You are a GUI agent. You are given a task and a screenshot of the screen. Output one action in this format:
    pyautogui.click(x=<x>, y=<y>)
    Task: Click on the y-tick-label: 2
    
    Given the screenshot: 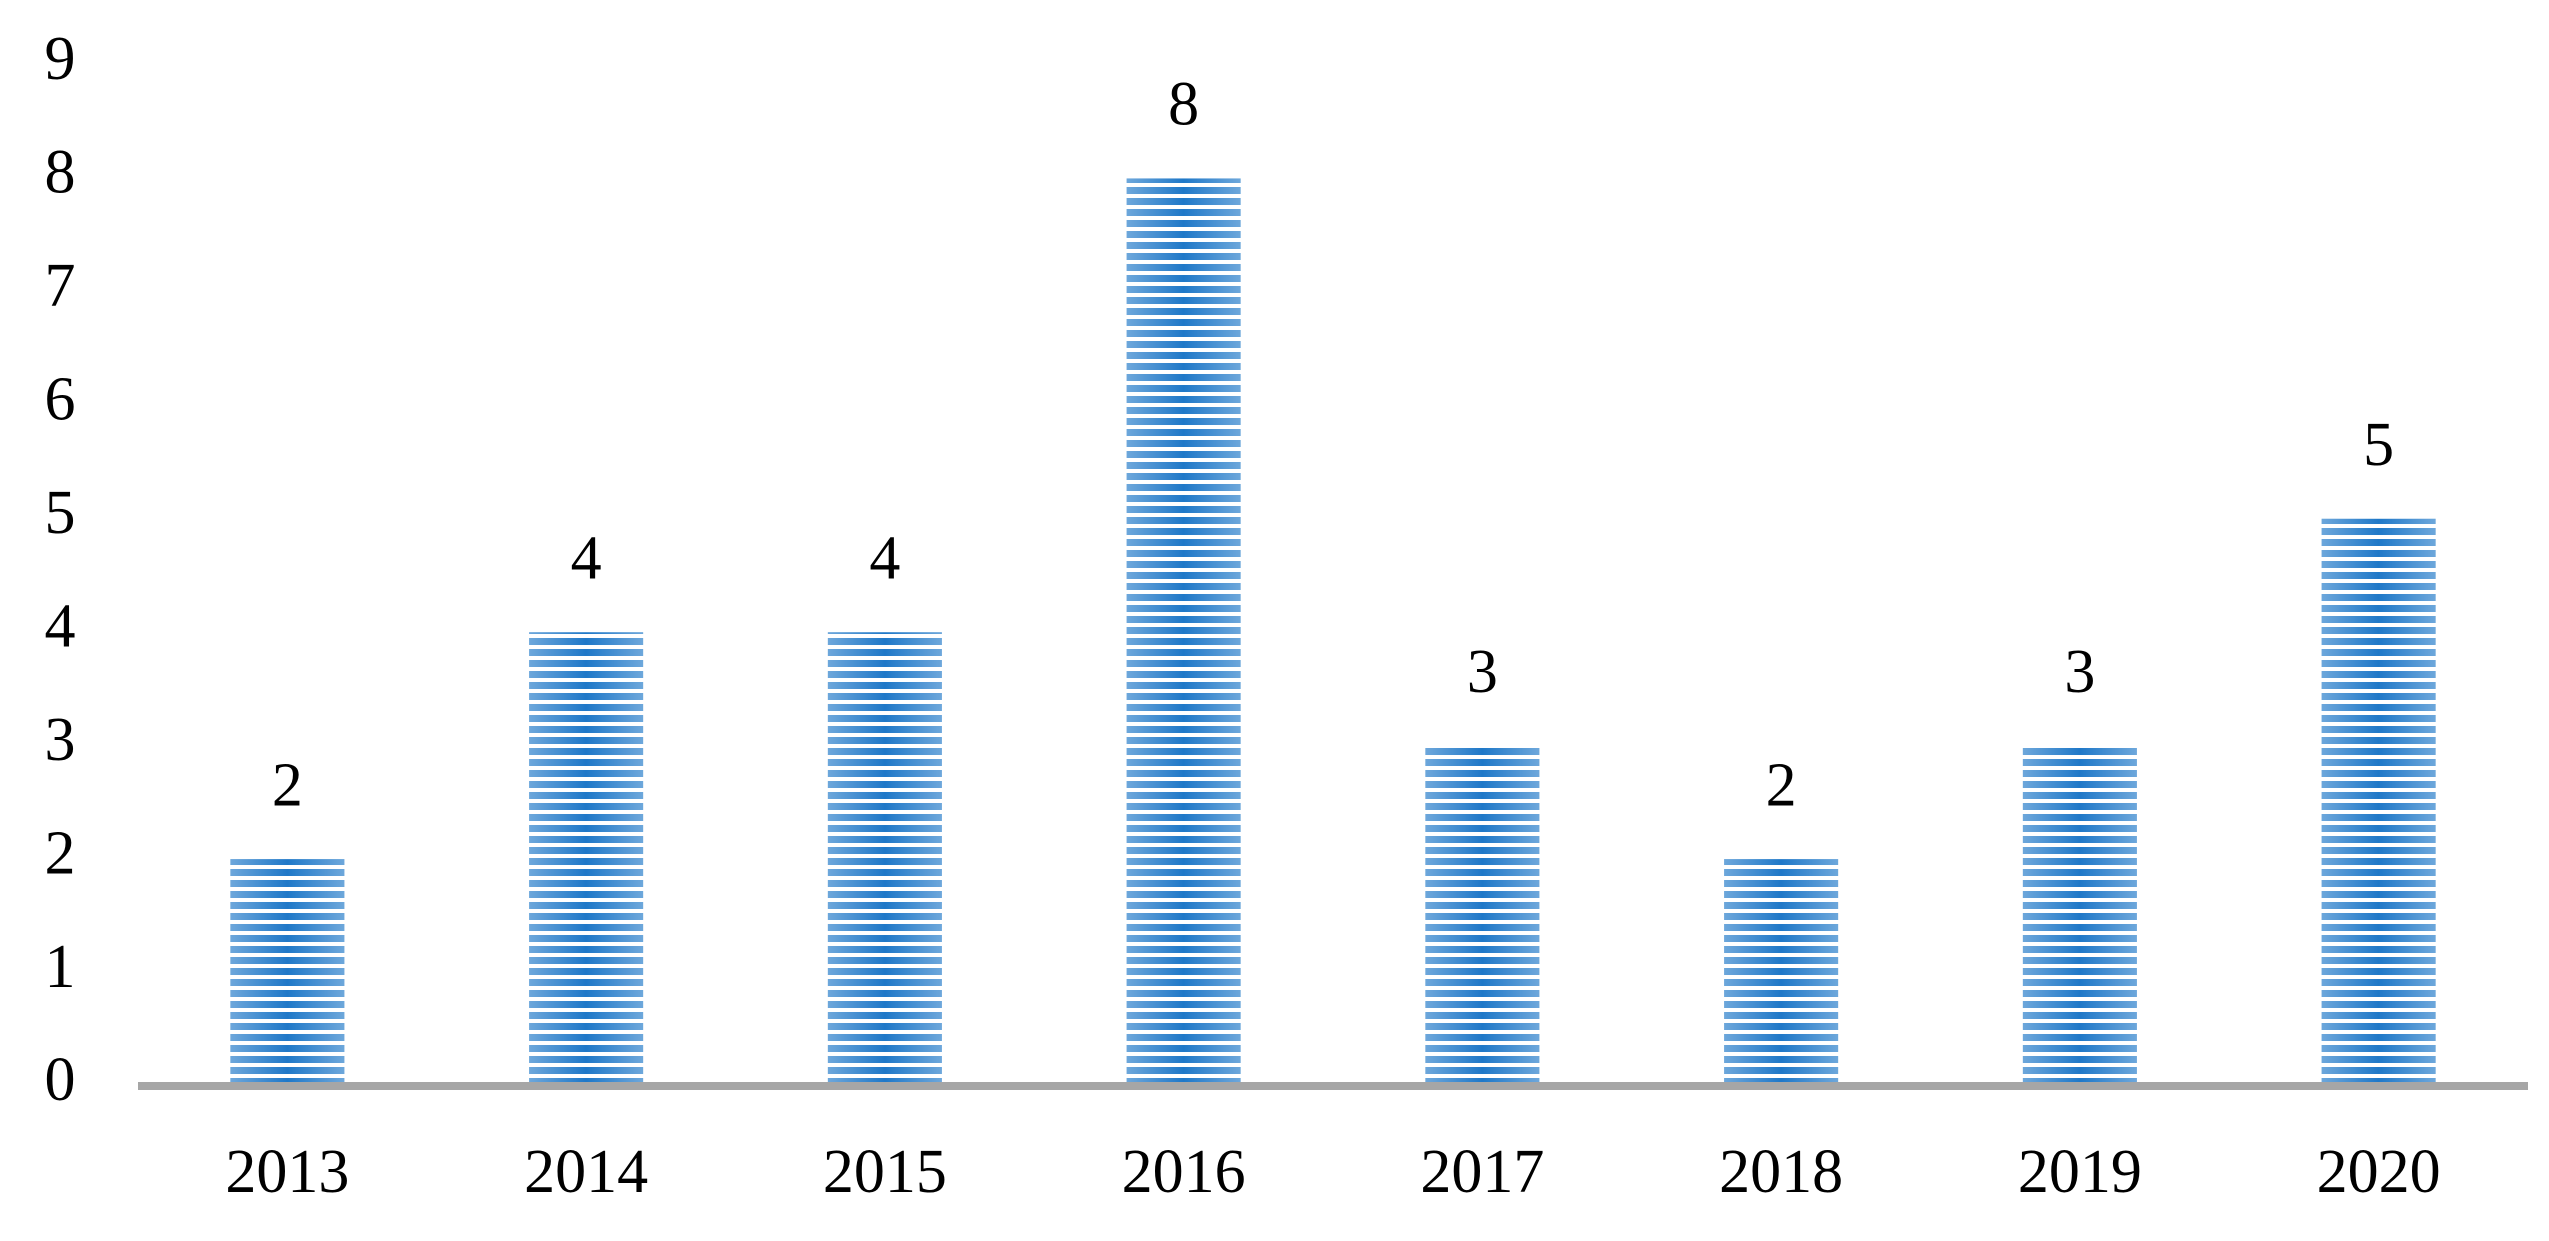 What is the action you would take?
    pyautogui.click(x=60, y=853)
    